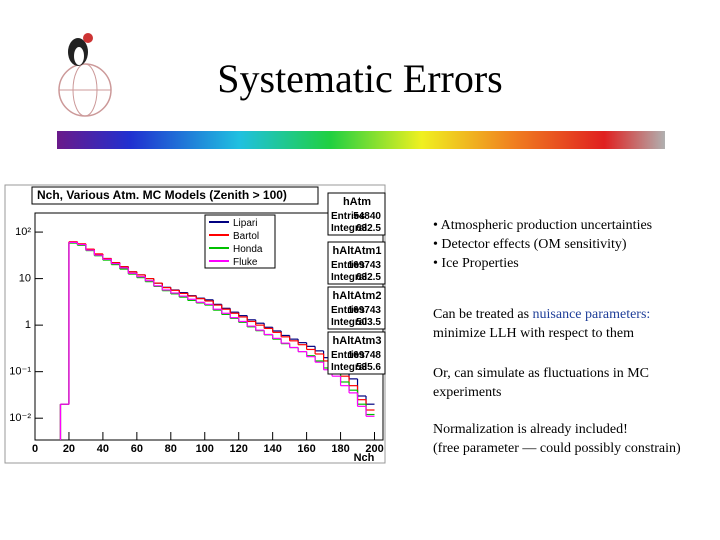  Describe the element at coordinates (205, 449) in the screenshot. I see `x-tick-label: 100` at that location.